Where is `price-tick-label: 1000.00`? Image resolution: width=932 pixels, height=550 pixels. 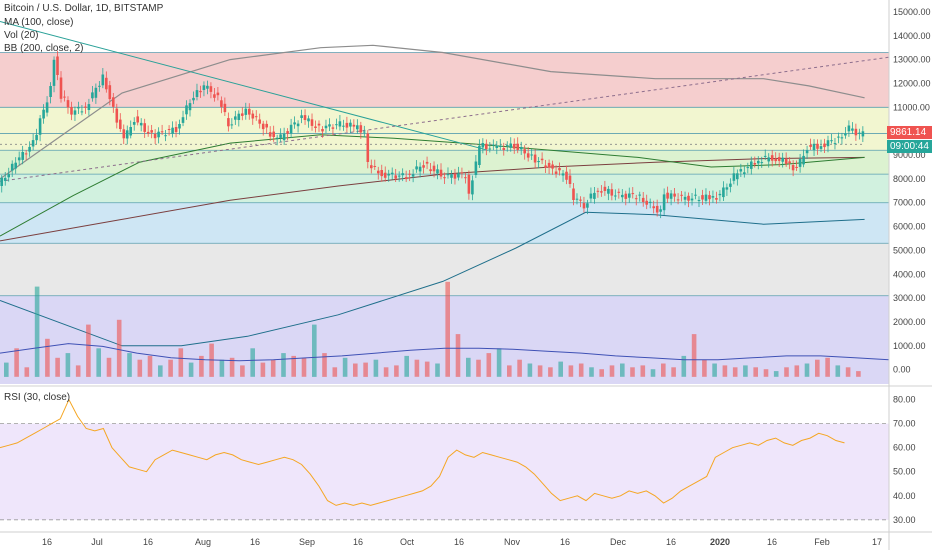 price-tick-label: 1000.00 is located at coordinates (909, 346).